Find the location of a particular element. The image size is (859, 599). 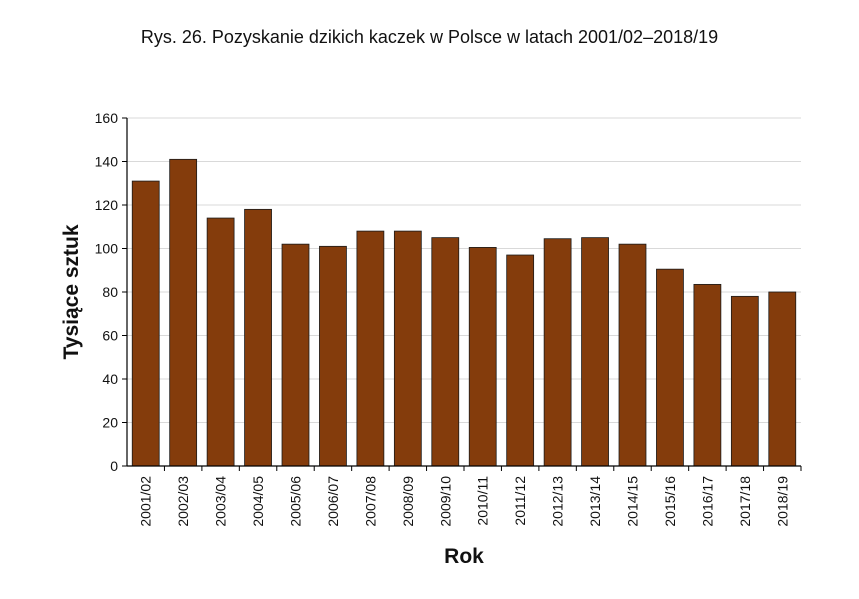

x-tick-label: 2006/07 is located at coordinates (333, 501).